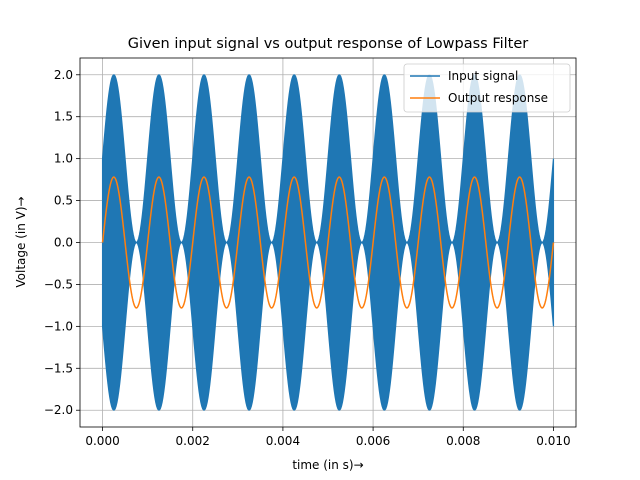 The height and width of the screenshot is (480, 640). Describe the element at coordinates (327, 465) in the screenshot. I see `x-axis-label: time (in s)→` at that location.